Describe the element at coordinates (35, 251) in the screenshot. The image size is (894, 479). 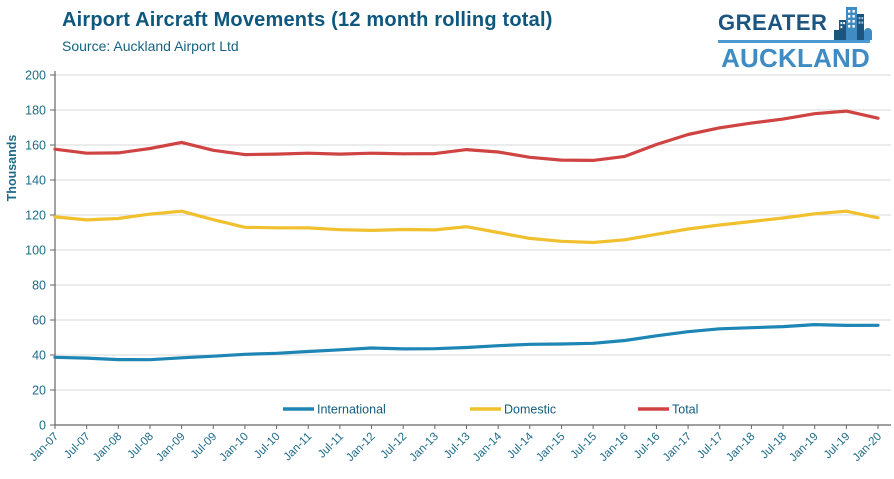
I see `y-axis-tick-label: 100` at that location.